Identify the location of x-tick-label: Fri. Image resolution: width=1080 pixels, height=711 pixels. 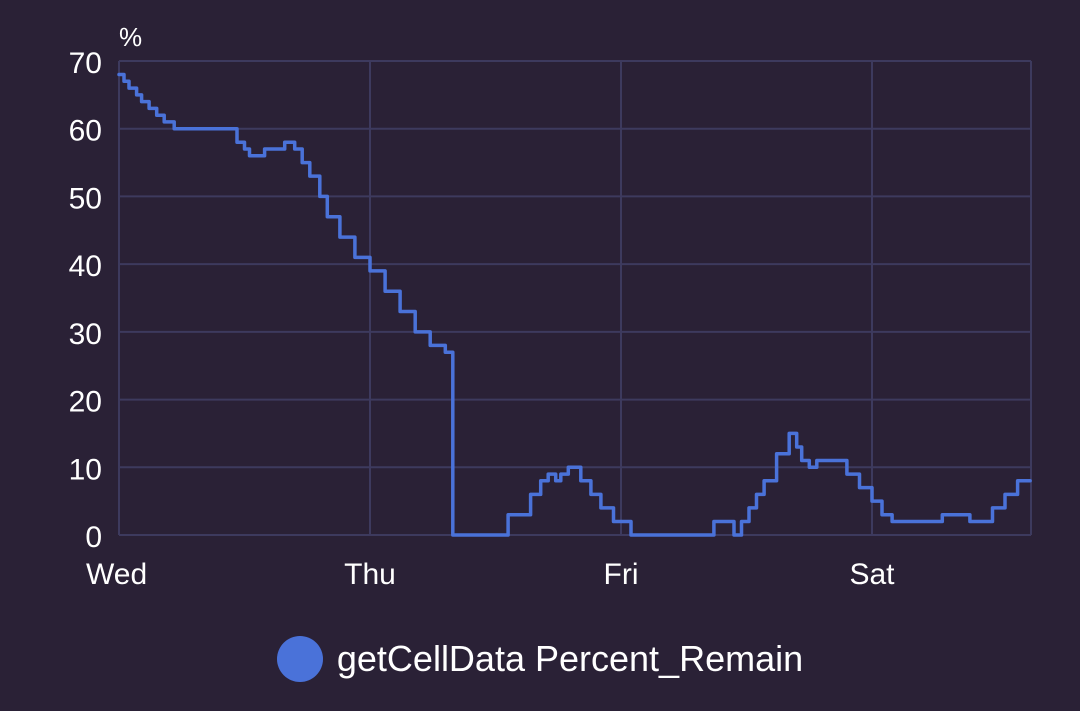
(621, 574).